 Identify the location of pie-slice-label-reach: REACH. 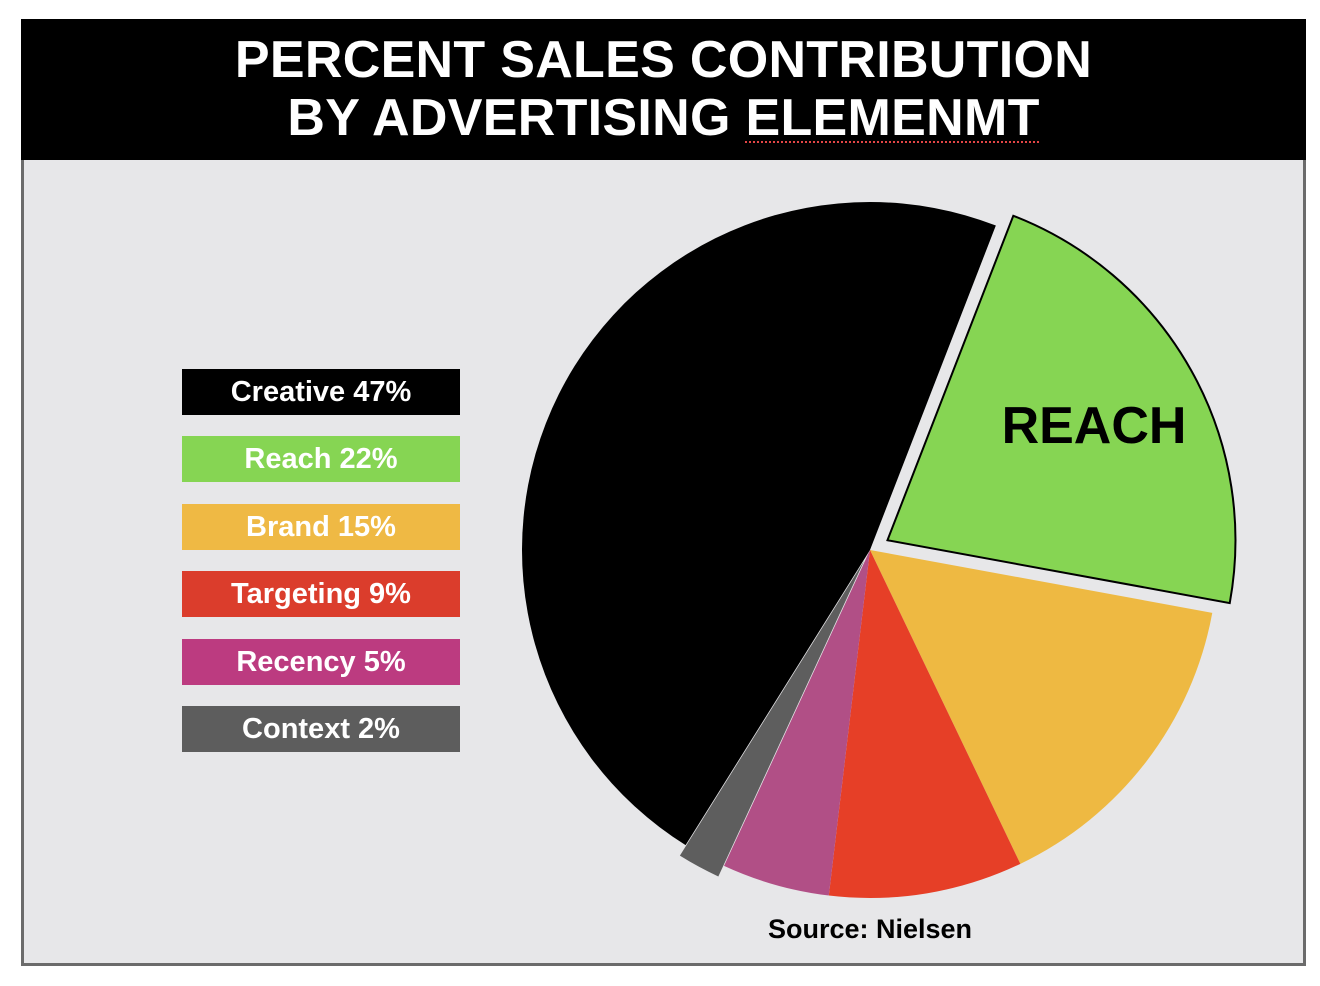
(1094, 426).